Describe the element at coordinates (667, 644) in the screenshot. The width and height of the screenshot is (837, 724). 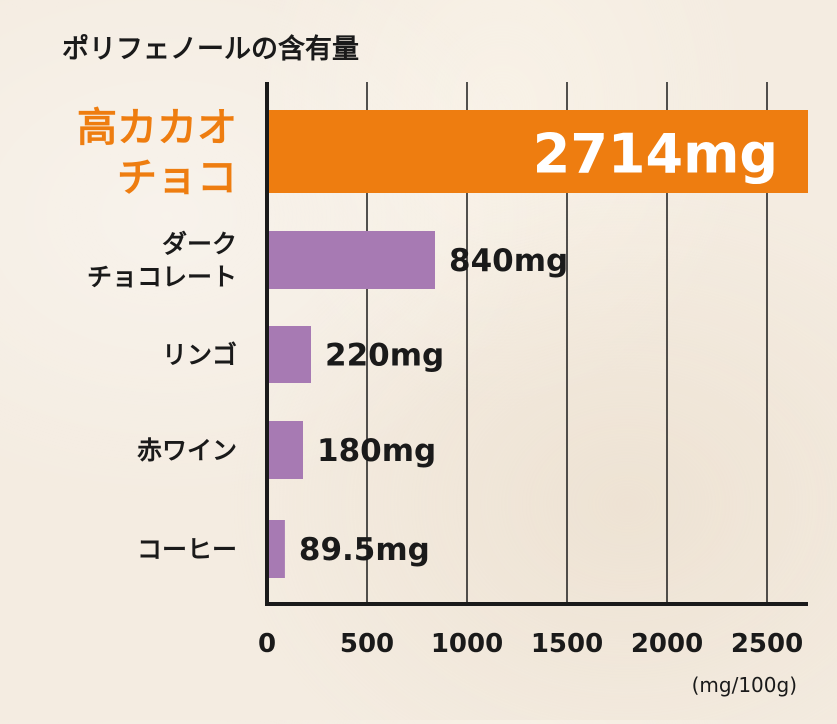
I see `x-tick-label: 2000` at that location.